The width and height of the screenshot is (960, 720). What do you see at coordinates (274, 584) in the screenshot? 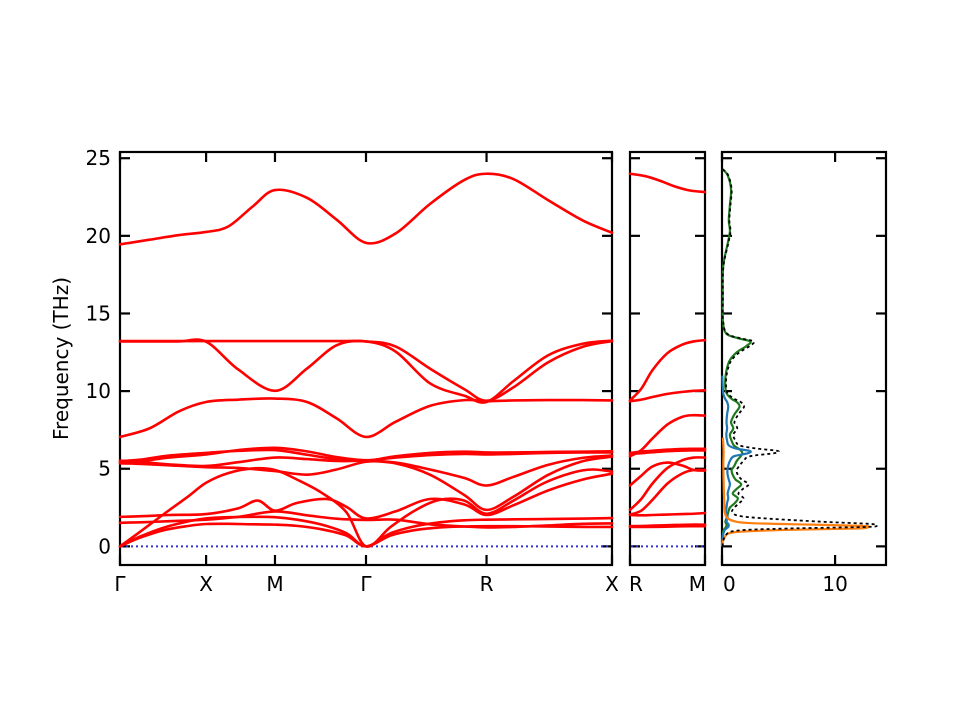
I see `highsym-label-M: M` at bounding box center [274, 584].